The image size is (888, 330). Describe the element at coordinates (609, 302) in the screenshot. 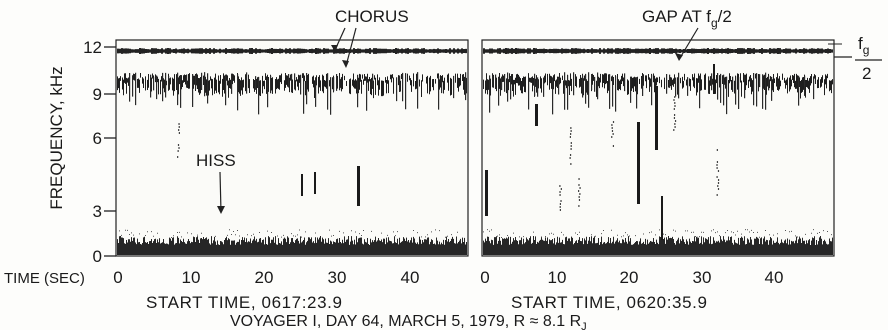

I see `start-time-right: START TIME, 0620:35.9` at that location.